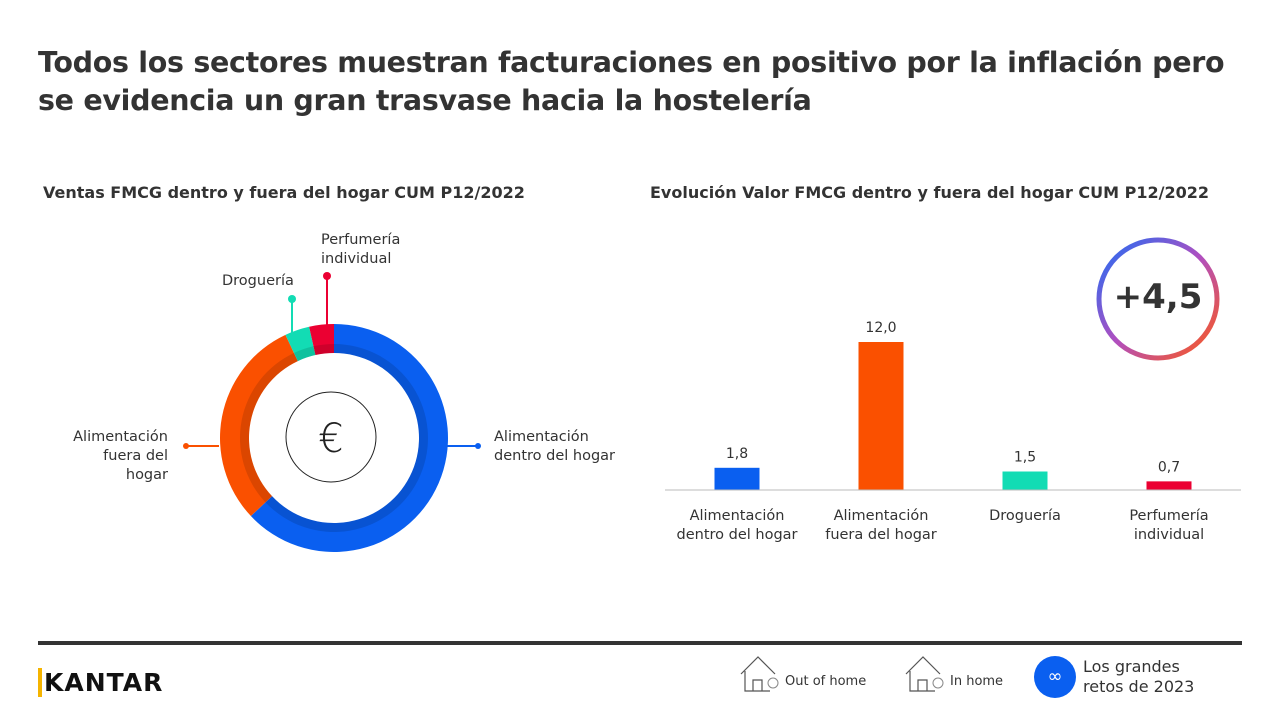  Describe the element at coordinates (554, 446) in the screenshot. I see `label-dentro: Alimentación dentro del hogar` at that location.